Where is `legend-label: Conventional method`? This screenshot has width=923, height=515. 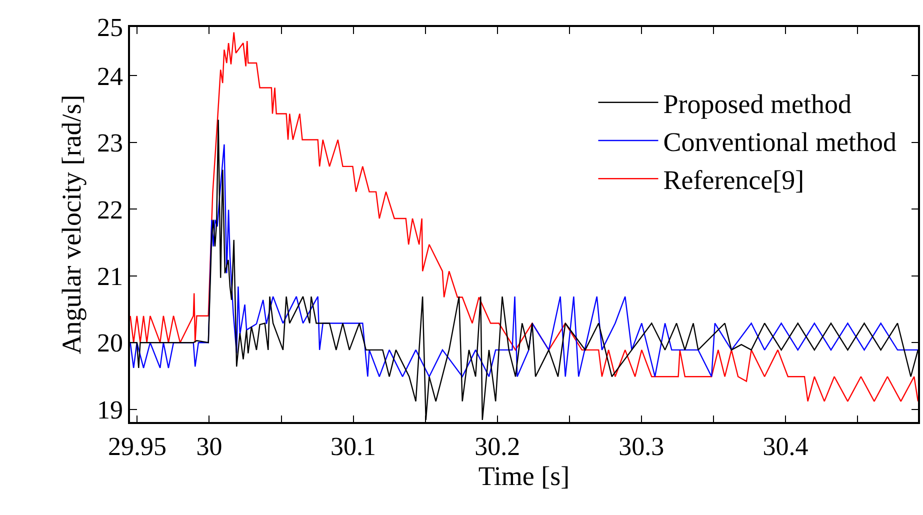
legend-label: Conventional method is located at coordinates (780, 142).